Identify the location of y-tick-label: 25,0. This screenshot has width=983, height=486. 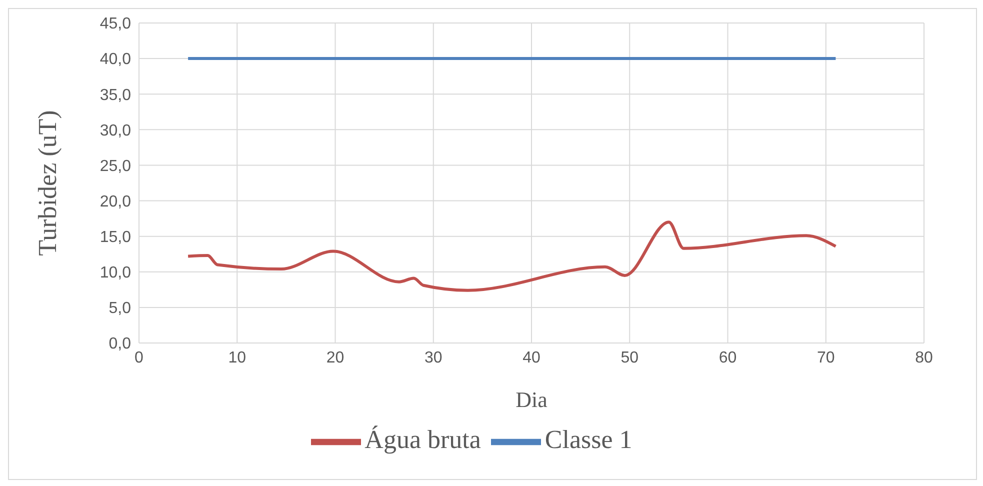
(116, 166).